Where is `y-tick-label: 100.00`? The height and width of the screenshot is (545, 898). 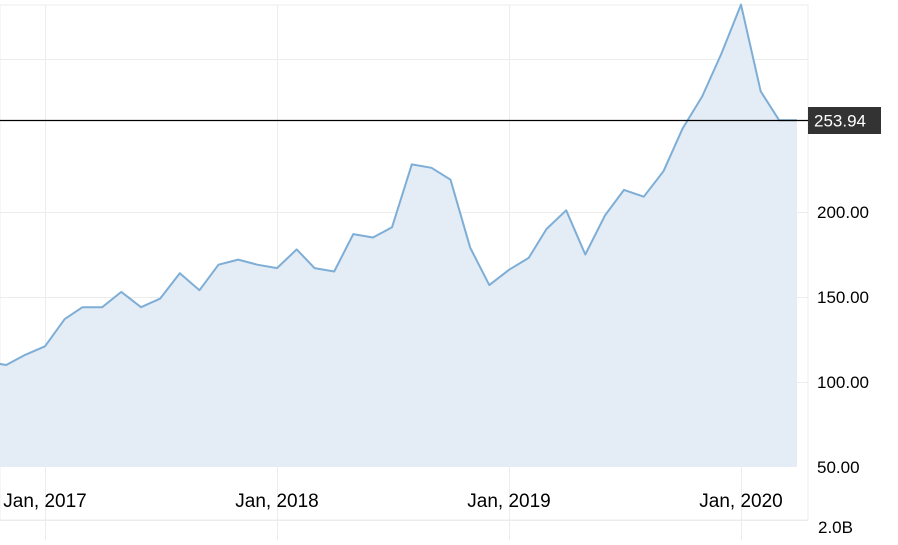
y-tick-label: 100.00 is located at coordinates (843, 382).